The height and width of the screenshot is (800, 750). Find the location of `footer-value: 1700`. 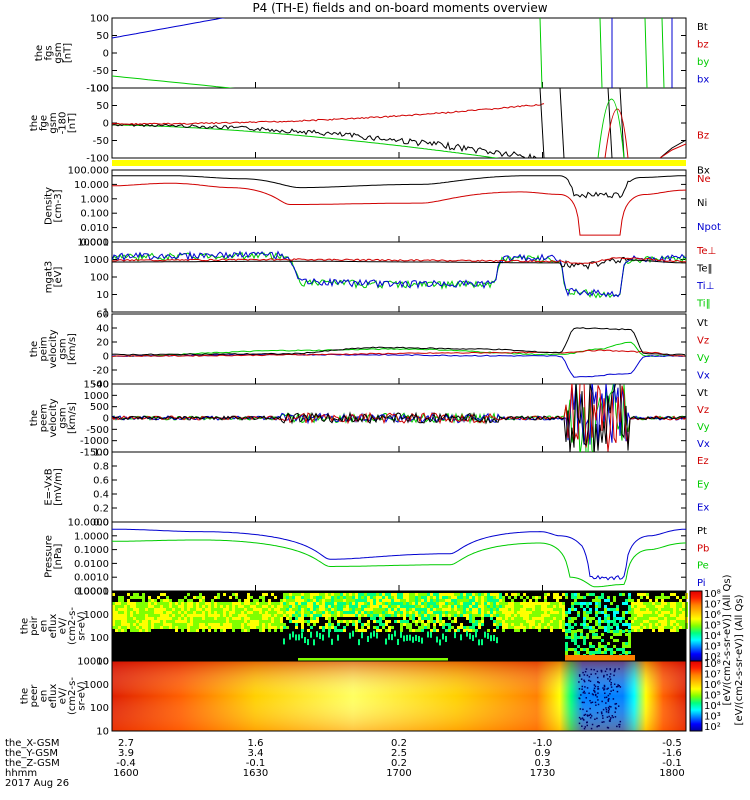

footer-value: 1700 is located at coordinates (398, 773).